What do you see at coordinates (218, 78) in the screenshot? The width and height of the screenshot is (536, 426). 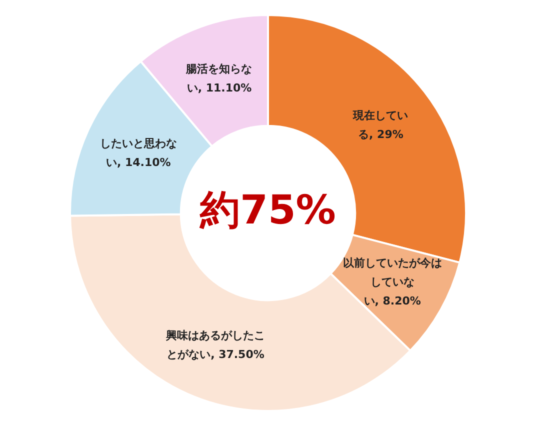 I see `slice-label: 腸活を知らない, 11.10%` at bounding box center [218, 78].